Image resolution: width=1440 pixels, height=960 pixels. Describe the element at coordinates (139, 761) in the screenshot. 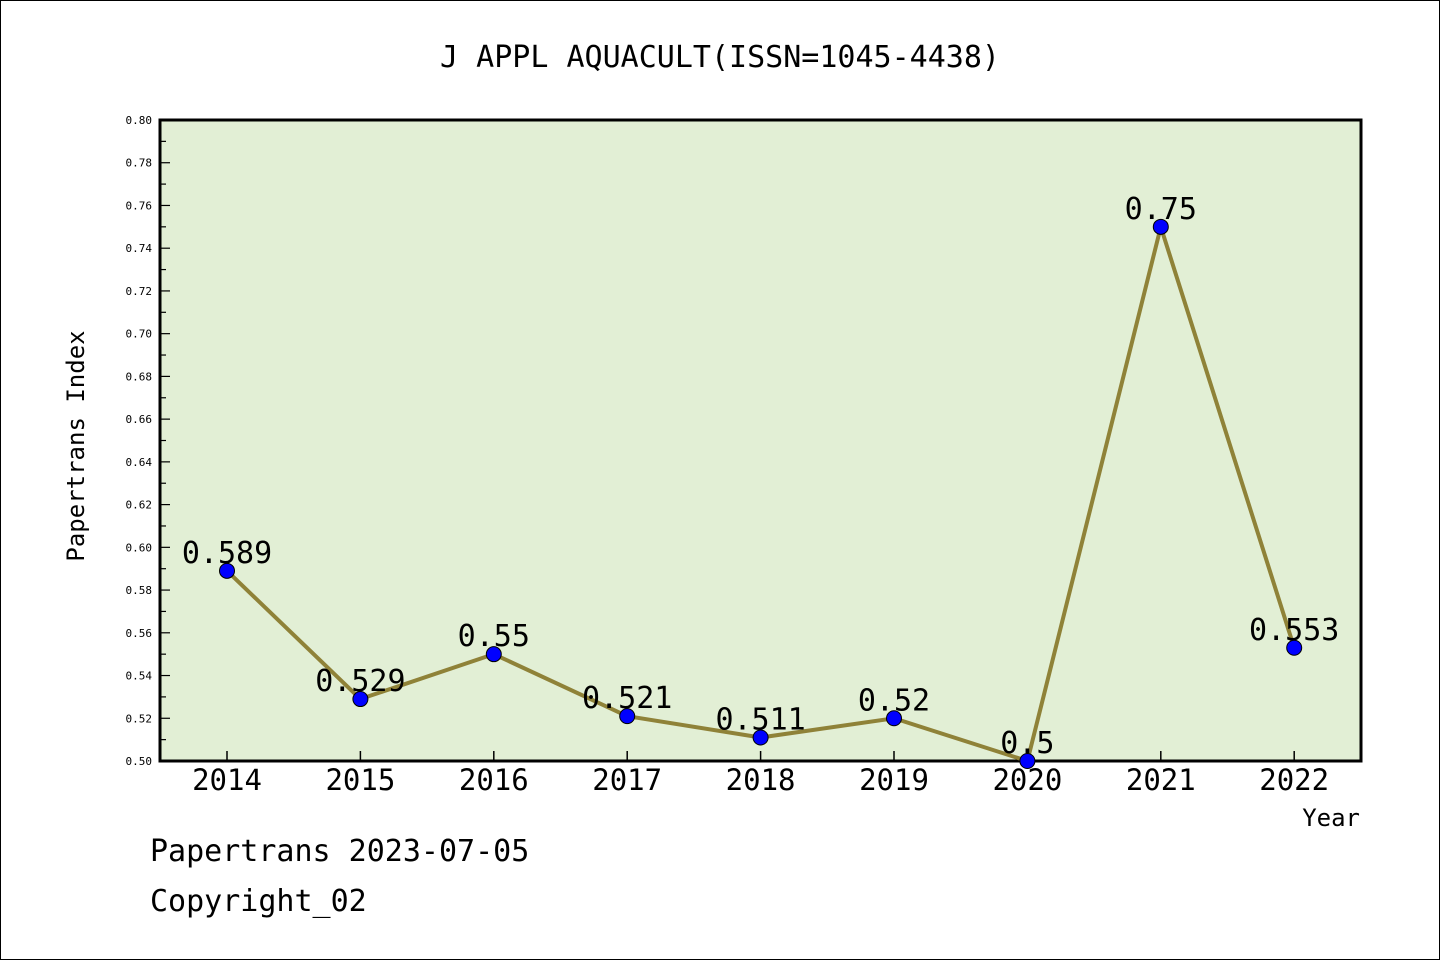

I see `y-tick-label: 0.50` at that location.